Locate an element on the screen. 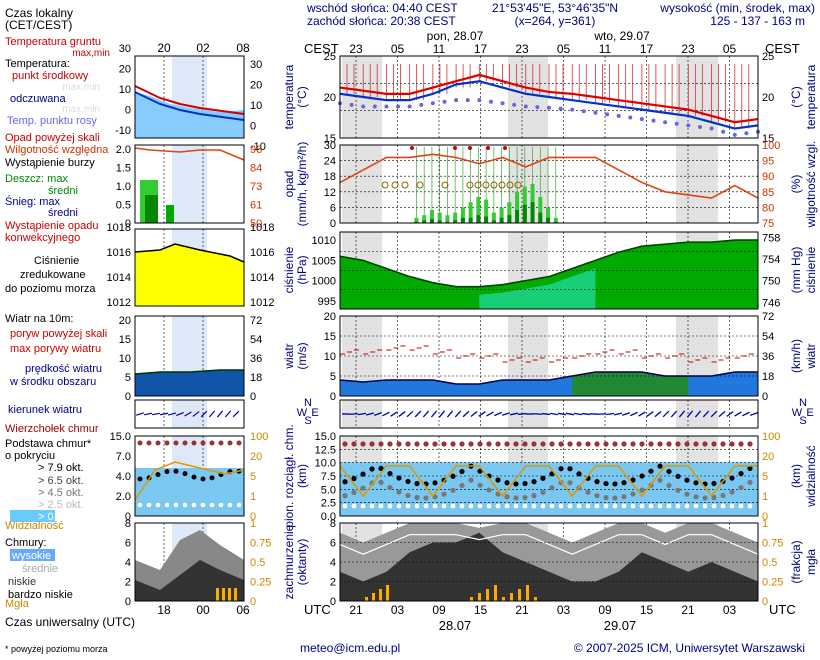  date1-label: 28.07 is located at coordinates (455, 625).